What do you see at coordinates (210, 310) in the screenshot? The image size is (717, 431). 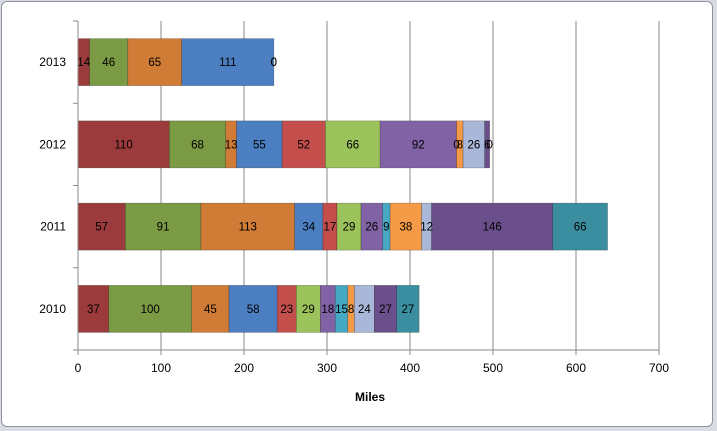 I see `data-label-2010-3: 45` at bounding box center [210, 310].